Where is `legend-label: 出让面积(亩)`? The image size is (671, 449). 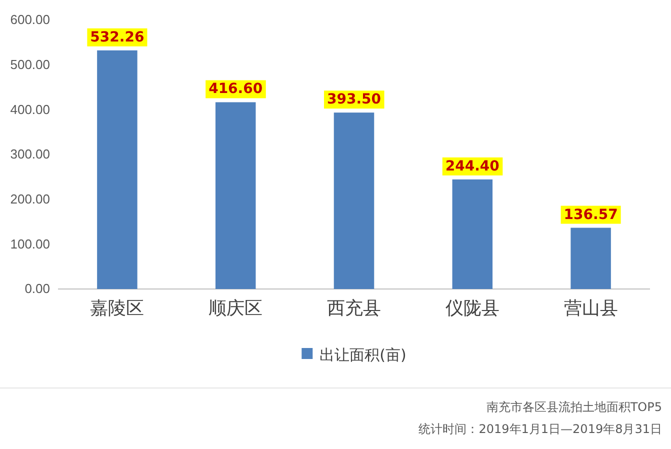 legend-label: 出让面积(亩) is located at coordinates (363, 355).